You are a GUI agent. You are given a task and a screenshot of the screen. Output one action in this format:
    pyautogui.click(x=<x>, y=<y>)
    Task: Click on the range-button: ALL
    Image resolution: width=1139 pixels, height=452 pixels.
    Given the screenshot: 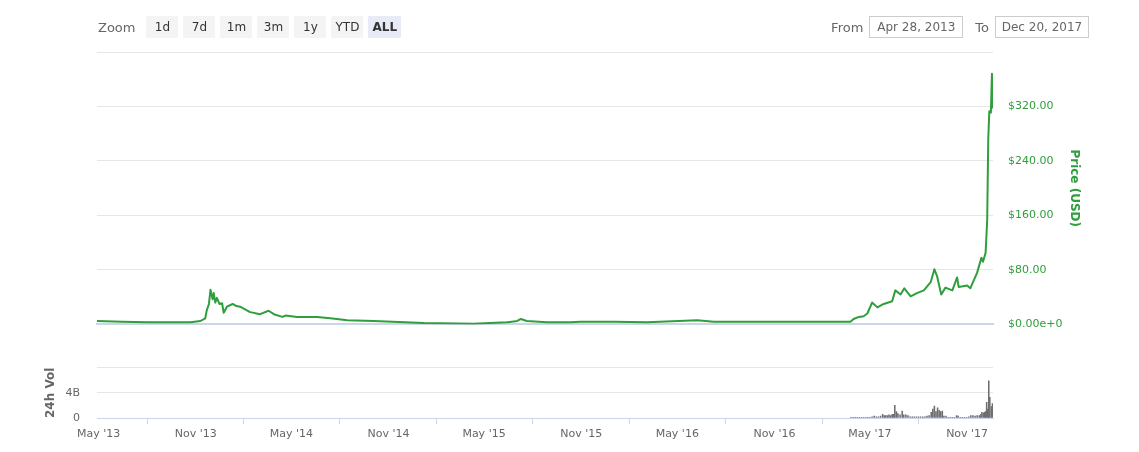 What is the action you would take?
    pyautogui.click(x=385, y=27)
    